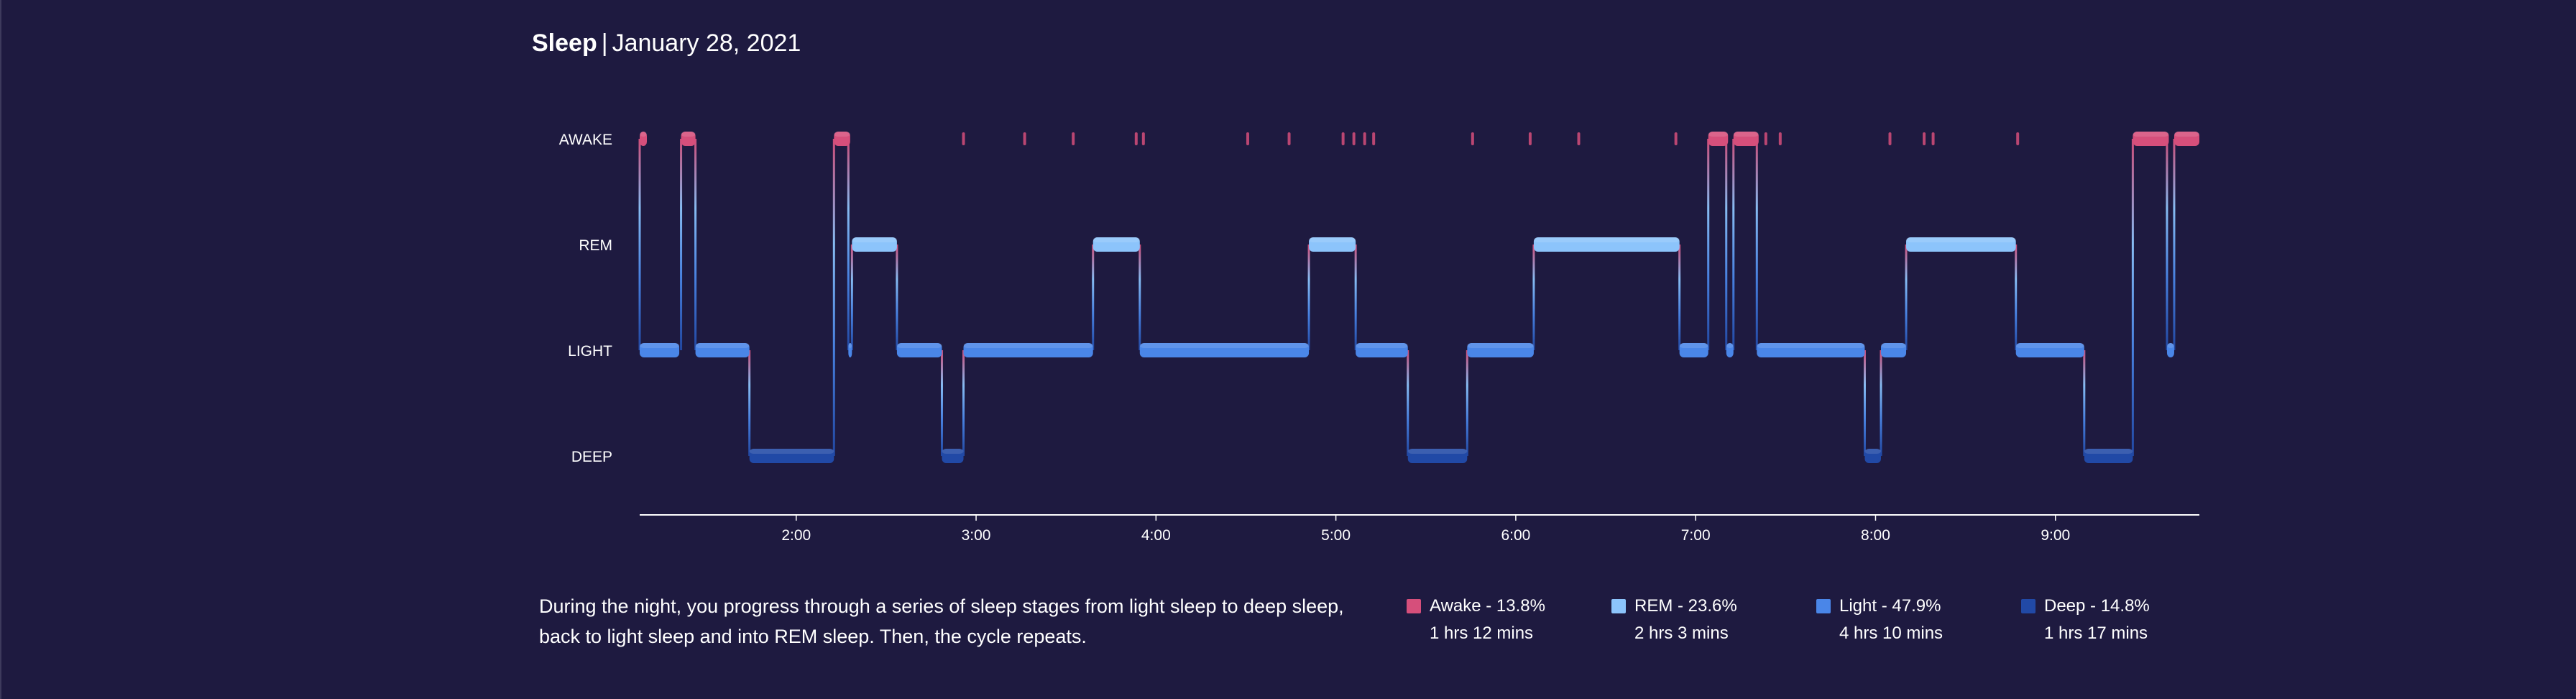  What do you see at coordinates (1823, 606) in the screenshot?
I see `legend-swatch-light` at bounding box center [1823, 606].